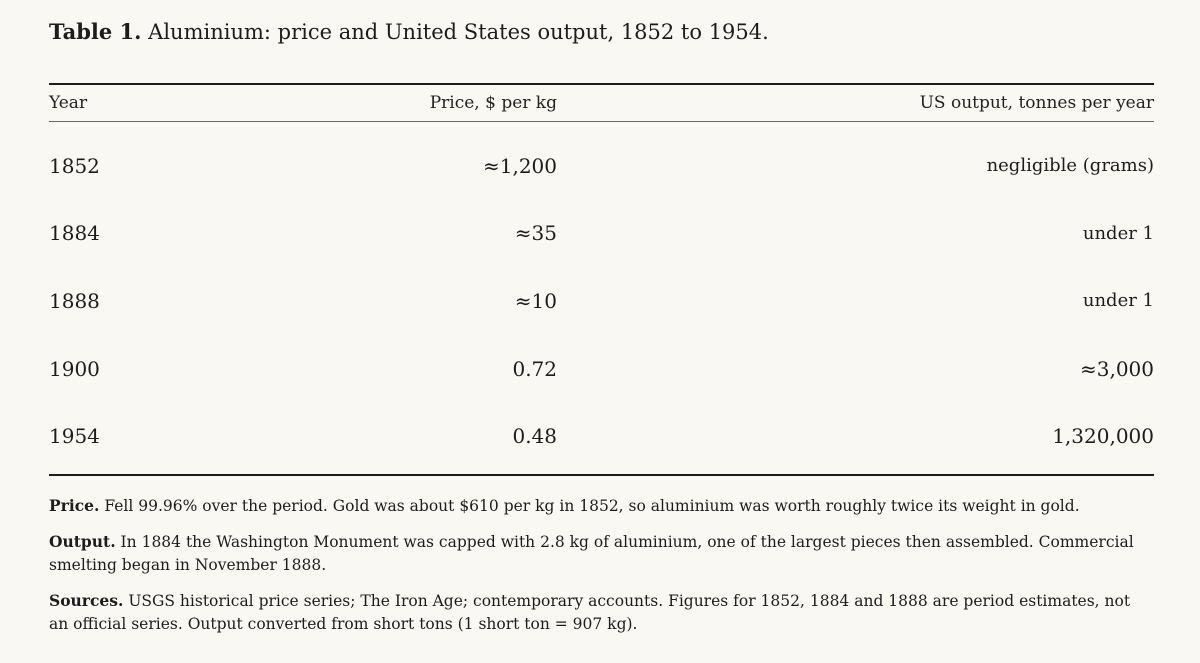 The height and width of the screenshot is (663, 1200). I want to click on note-label: Output., so click(82, 541).